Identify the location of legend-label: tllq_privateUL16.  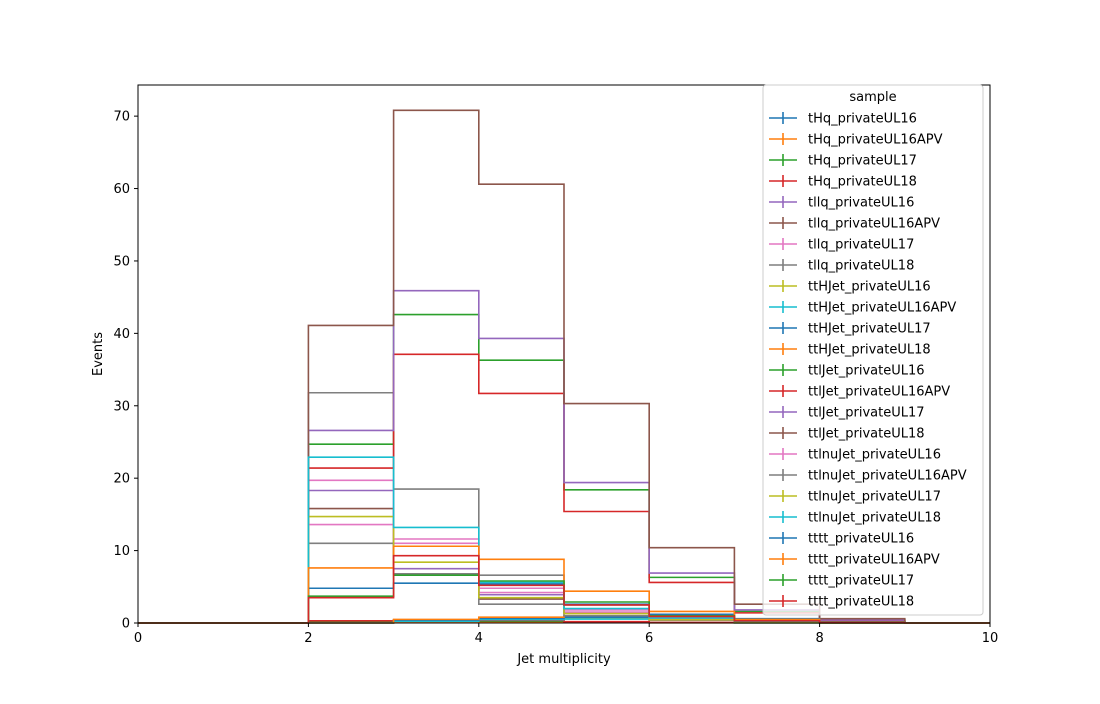
(861, 203).